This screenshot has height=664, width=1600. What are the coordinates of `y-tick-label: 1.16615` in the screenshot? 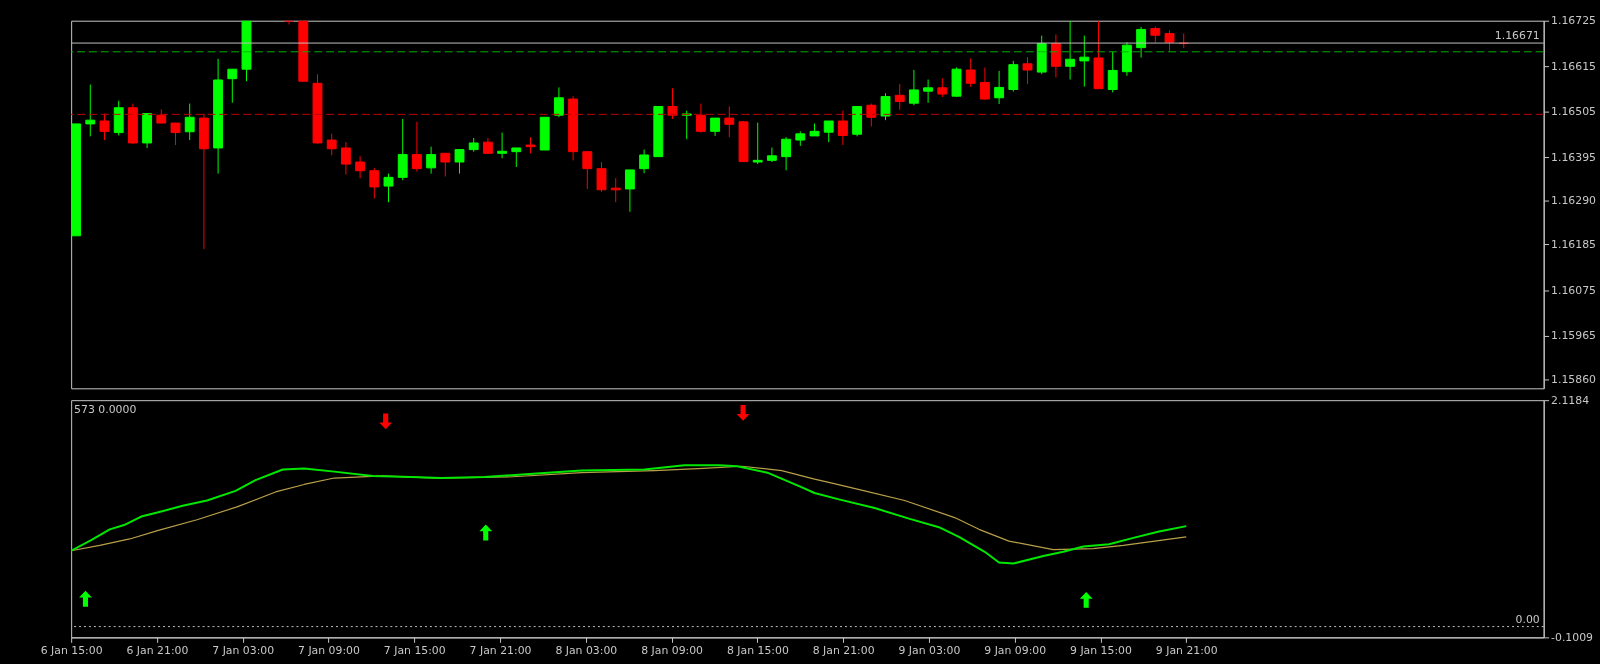 It's located at (1573, 66).